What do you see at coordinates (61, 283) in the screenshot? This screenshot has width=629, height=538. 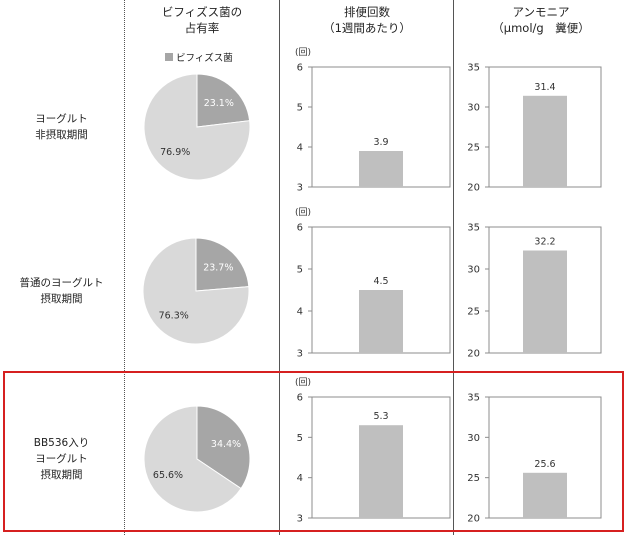 I see `row-label-2-line1: 普通のヨーグルト` at bounding box center [61, 283].